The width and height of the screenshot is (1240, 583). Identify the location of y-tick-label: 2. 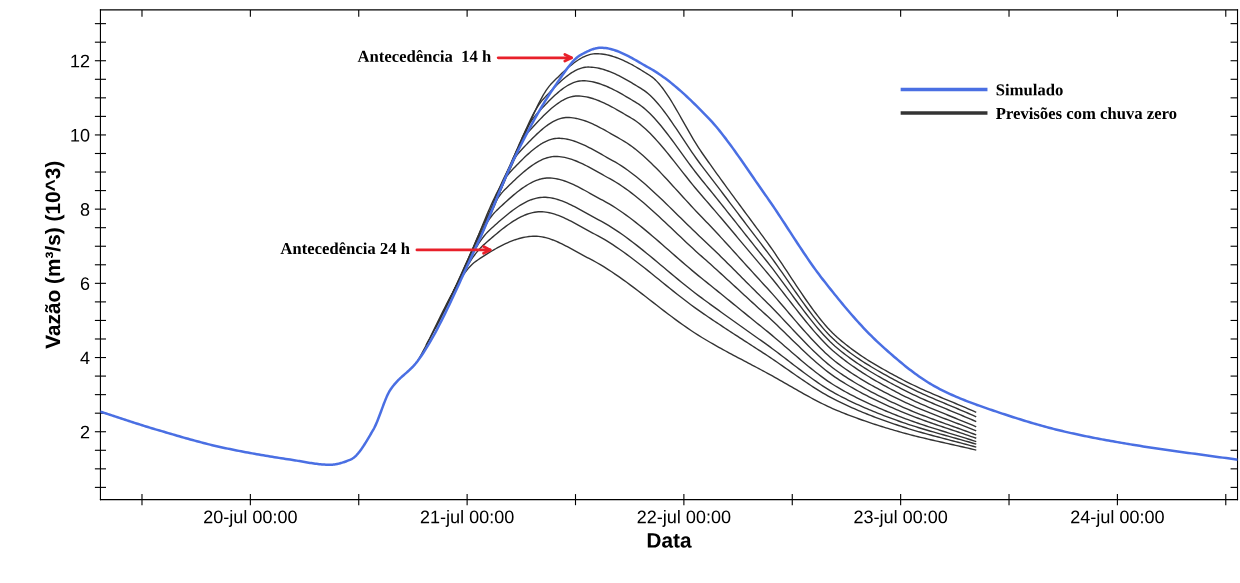
(85, 432).